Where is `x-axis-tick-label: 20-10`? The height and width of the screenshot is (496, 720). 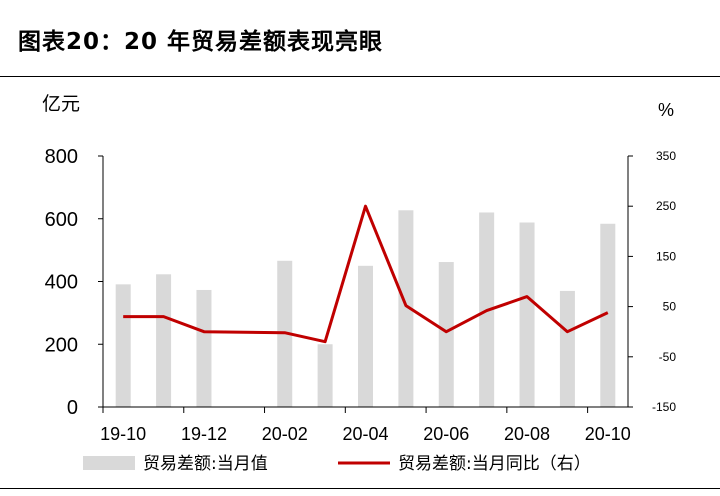
x-axis-tick-label: 20-10 is located at coordinates (608, 434).